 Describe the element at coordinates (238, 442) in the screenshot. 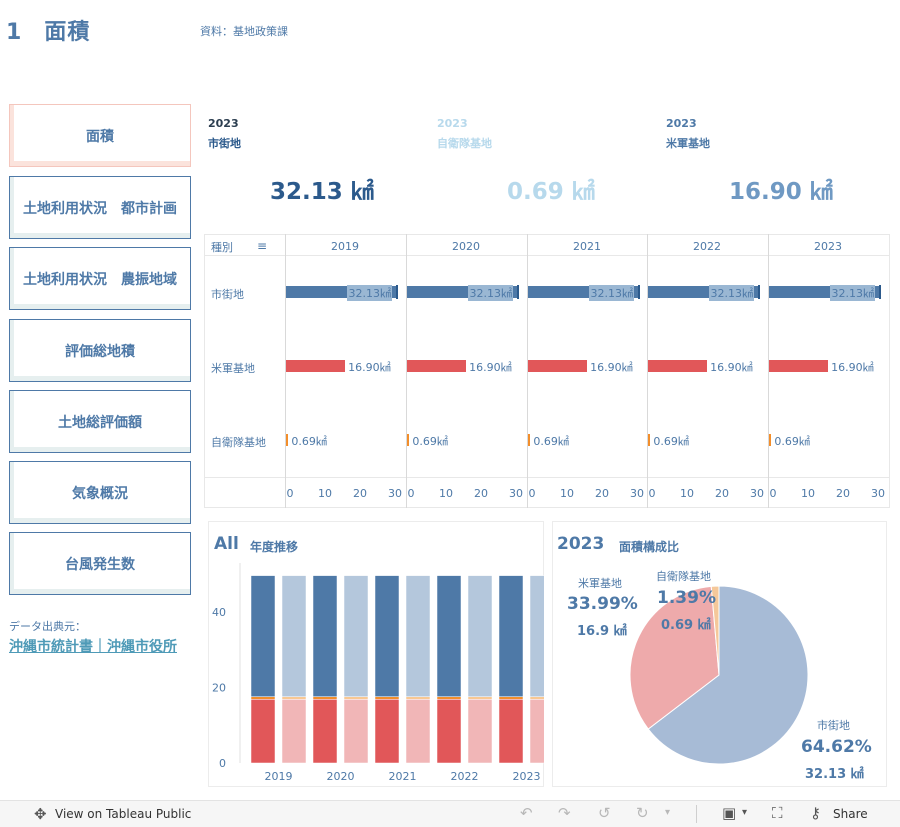

I see `row-label-sdf: 自衛隊基地` at that location.